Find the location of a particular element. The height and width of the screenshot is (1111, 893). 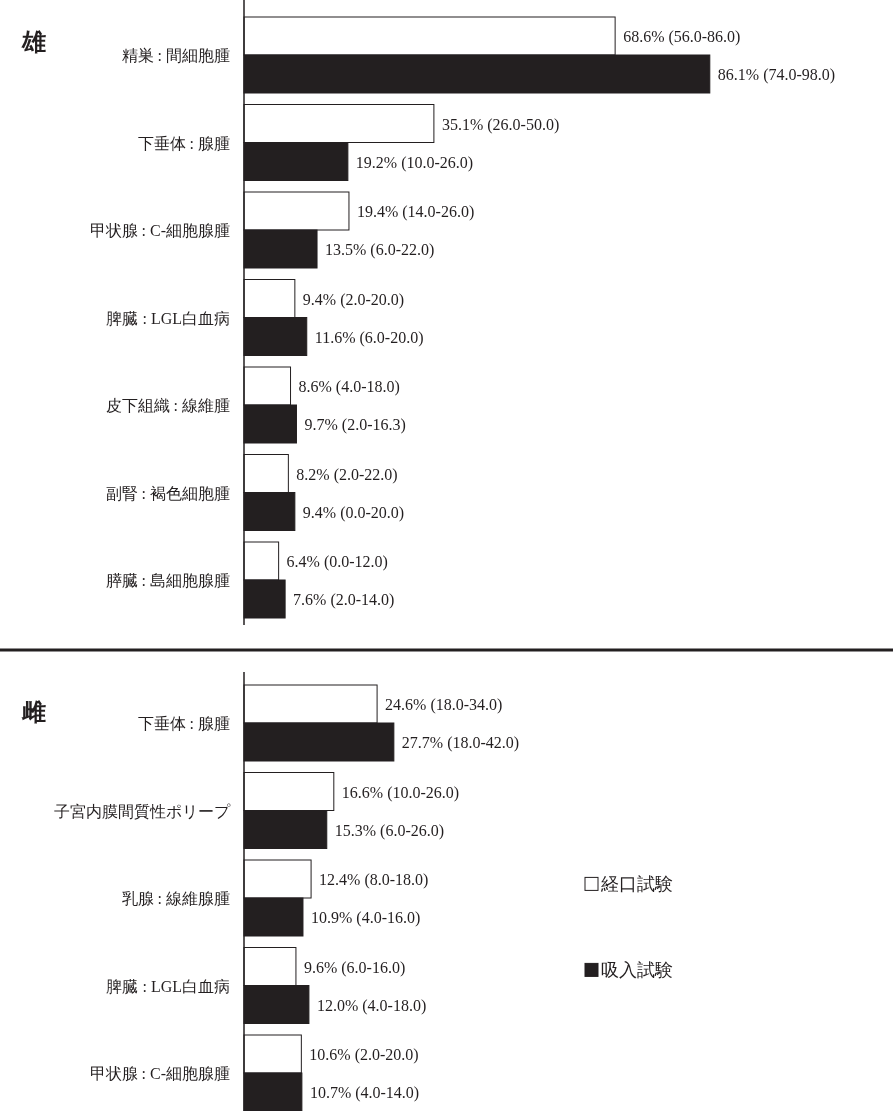

data-label: 8.2% (2.0-22.0) is located at coordinates (347, 474).